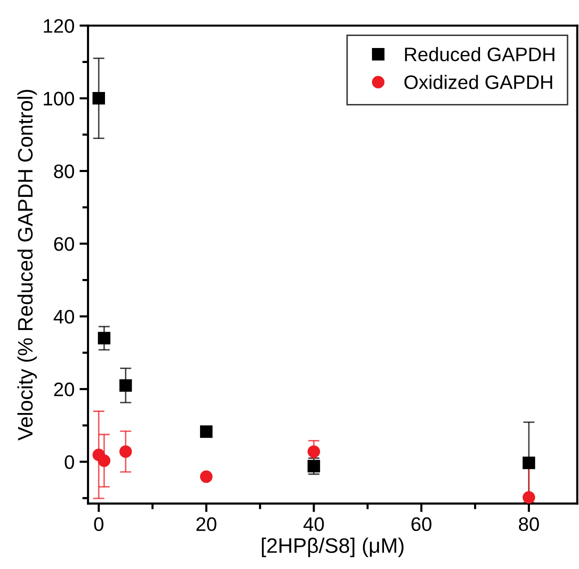 The image size is (579, 569). What do you see at coordinates (99, 524) in the screenshot?
I see `x-tick-label: 0` at bounding box center [99, 524].